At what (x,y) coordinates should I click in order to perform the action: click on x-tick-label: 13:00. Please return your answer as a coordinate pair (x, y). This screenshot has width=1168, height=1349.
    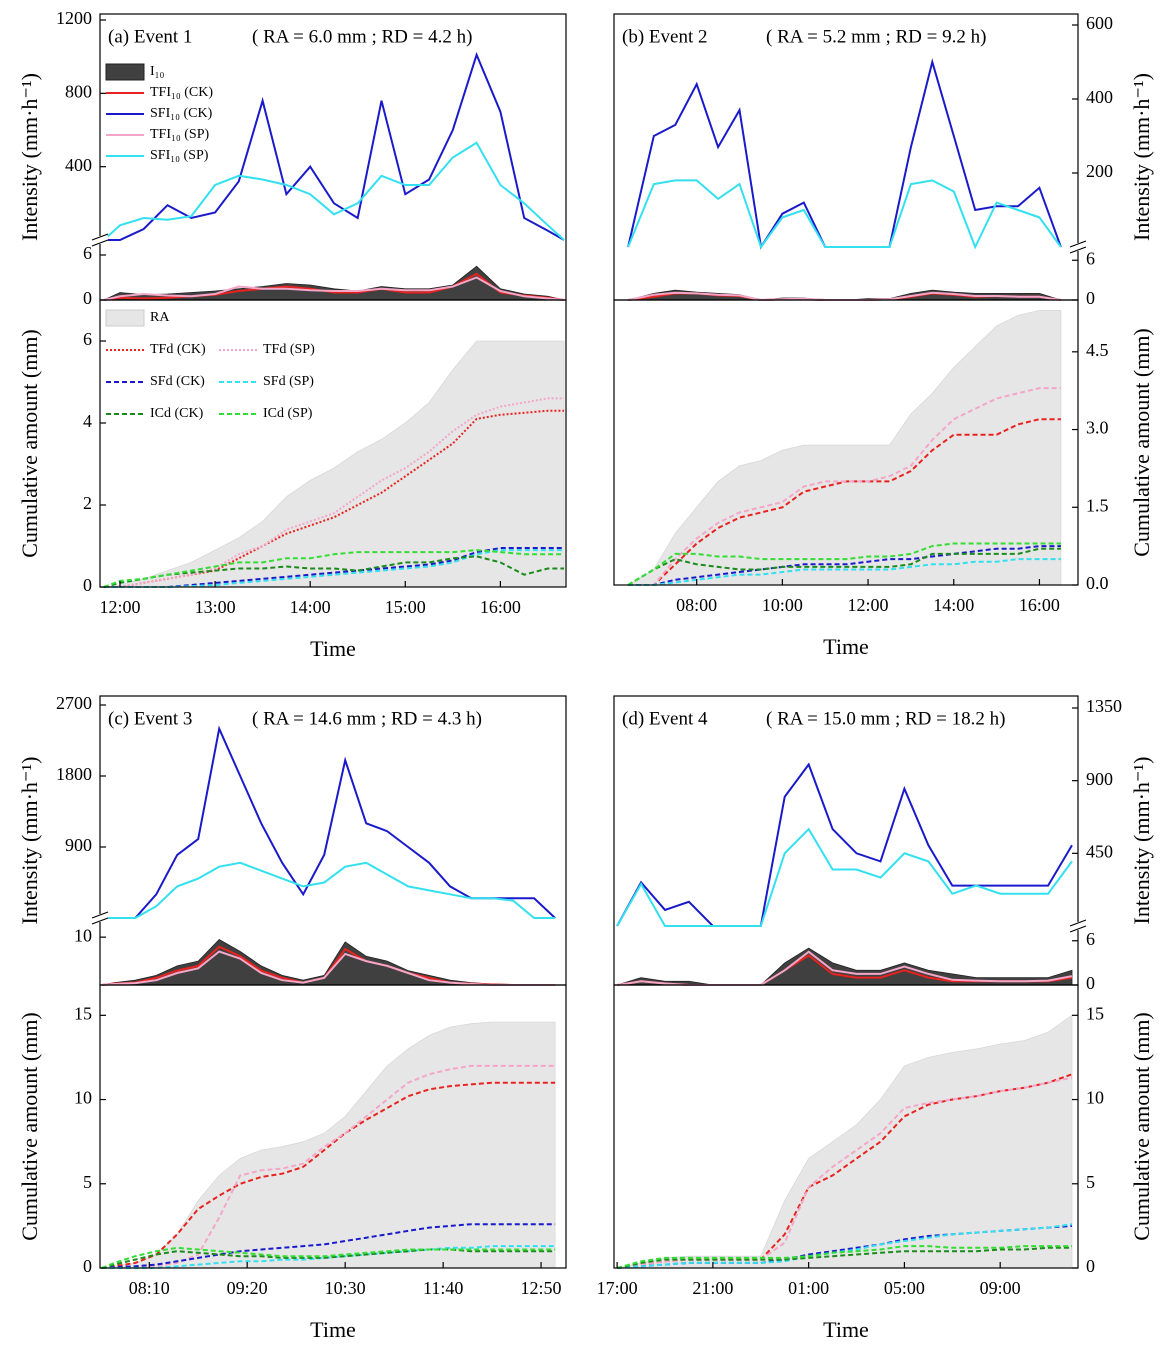
    Looking at the image, I should click on (215, 607).